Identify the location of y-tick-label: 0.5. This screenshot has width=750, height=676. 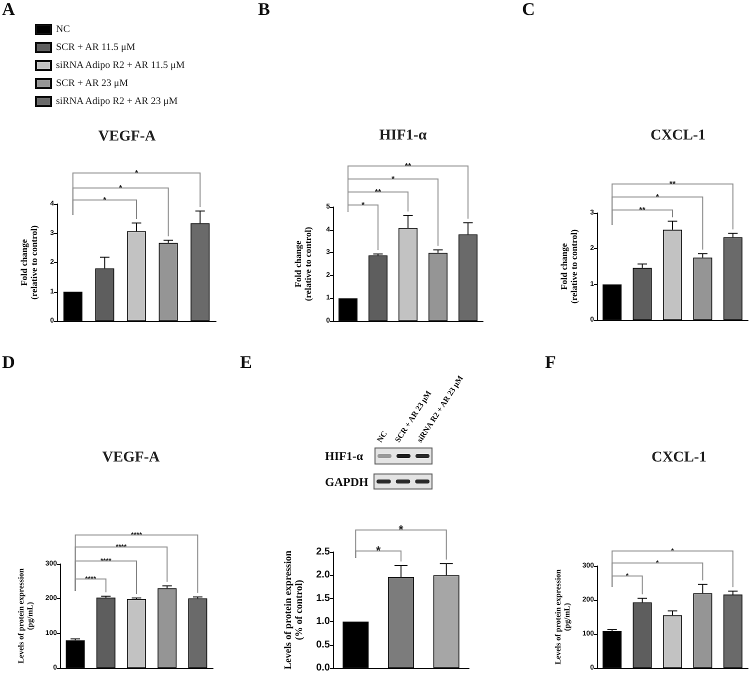
(323, 644).